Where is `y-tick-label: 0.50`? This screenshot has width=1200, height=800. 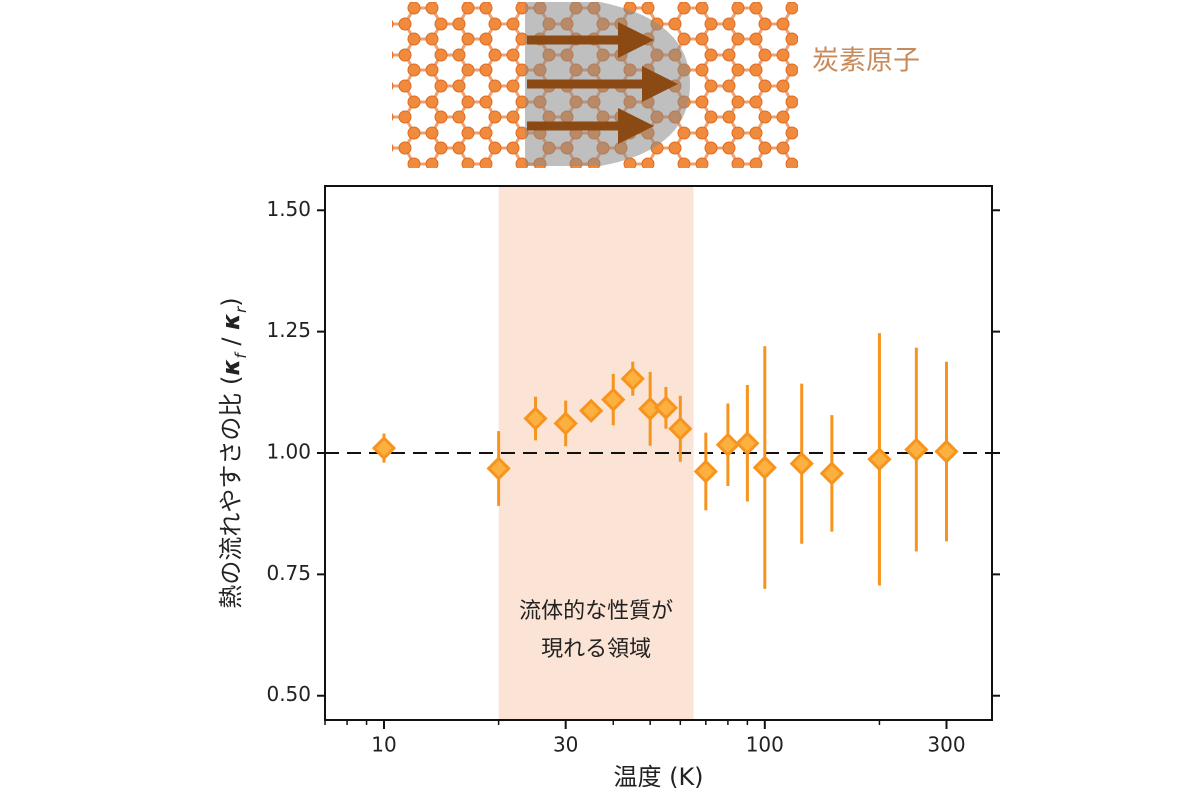 y-tick-label: 0.50 is located at coordinates (288, 694).